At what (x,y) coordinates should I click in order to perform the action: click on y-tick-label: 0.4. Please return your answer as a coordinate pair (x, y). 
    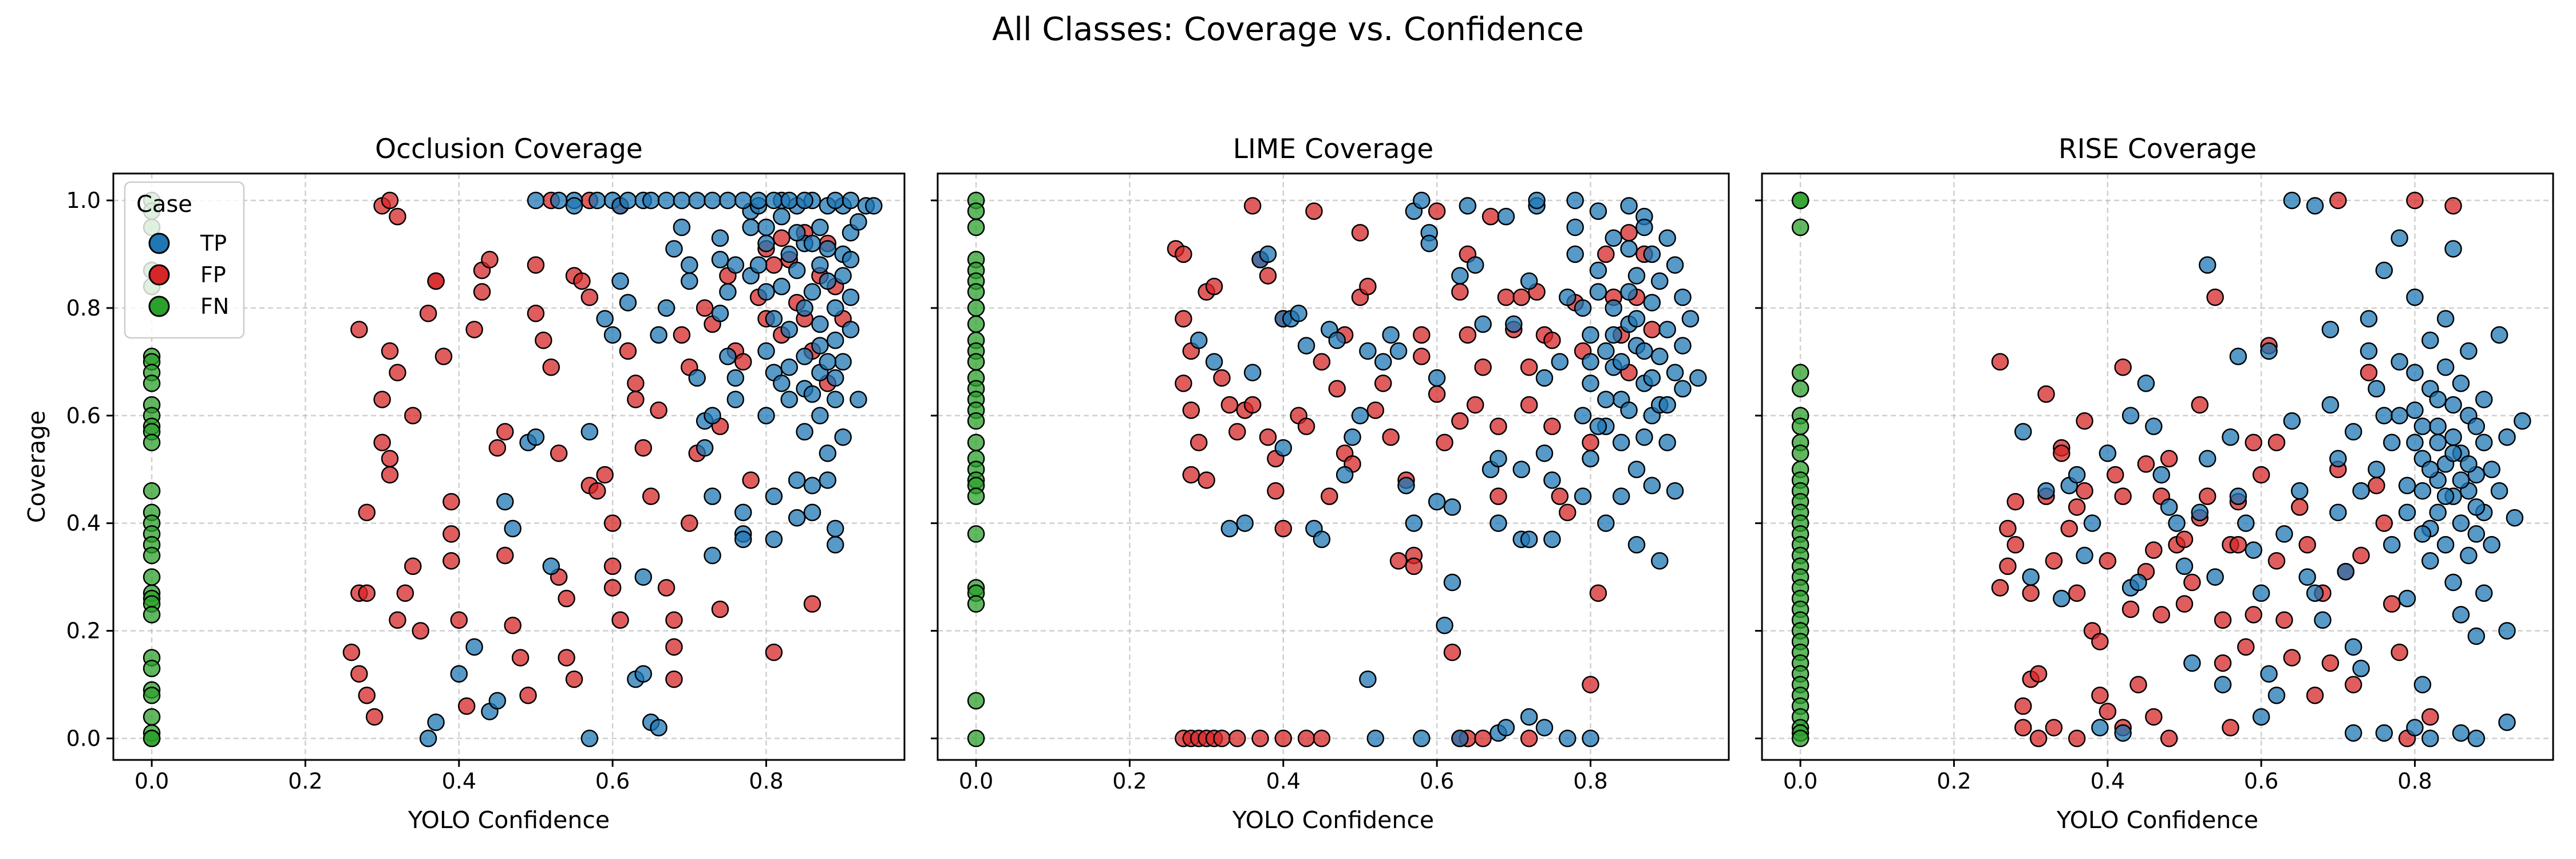
    Looking at the image, I should click on (83, 523).